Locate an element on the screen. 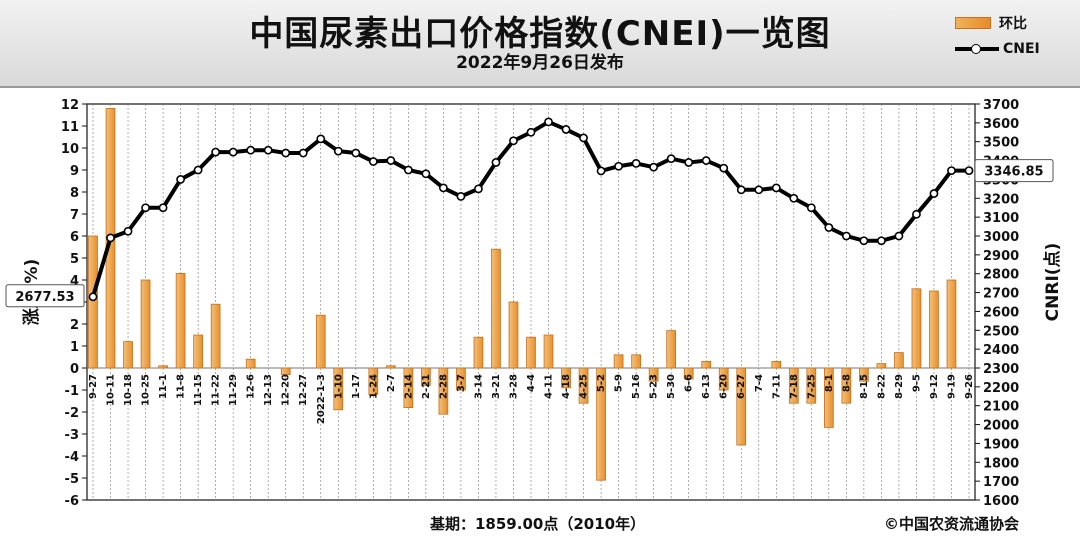  right-tick-label: 2500 is located at coordinates (1001, 331).